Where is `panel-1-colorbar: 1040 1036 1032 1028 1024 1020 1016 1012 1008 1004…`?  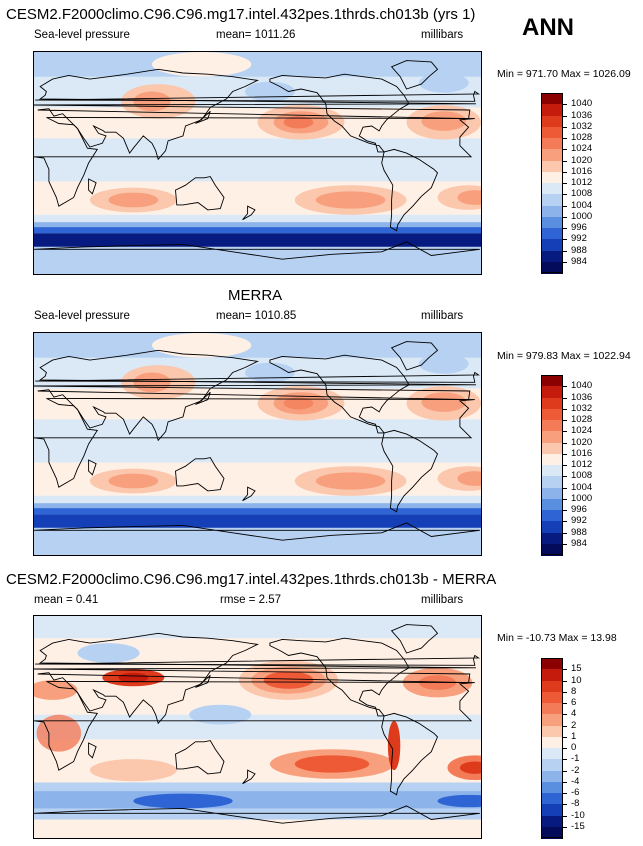
panel-1-colorbar: 1040 1036 1032 1028 1024 1020 1016 1012 1008 1004… is located at coordinates (566, 183).